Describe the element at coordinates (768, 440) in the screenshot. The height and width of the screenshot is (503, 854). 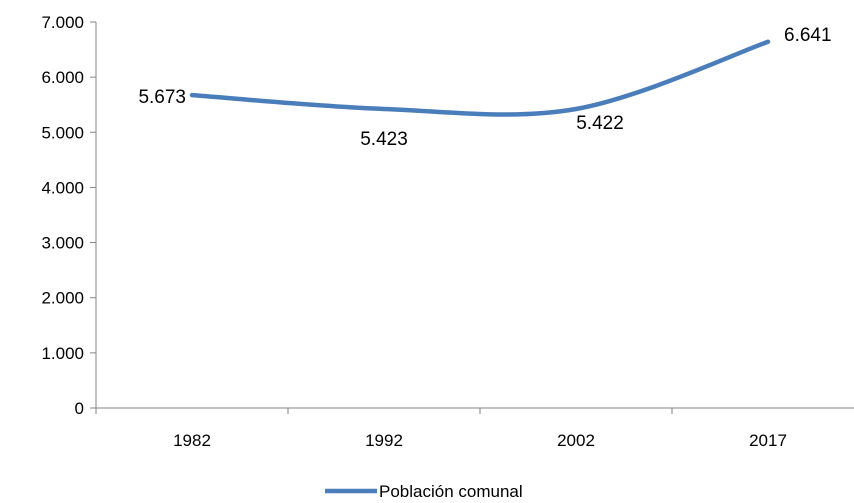
I see `x-tick-label: 2017` at that location.